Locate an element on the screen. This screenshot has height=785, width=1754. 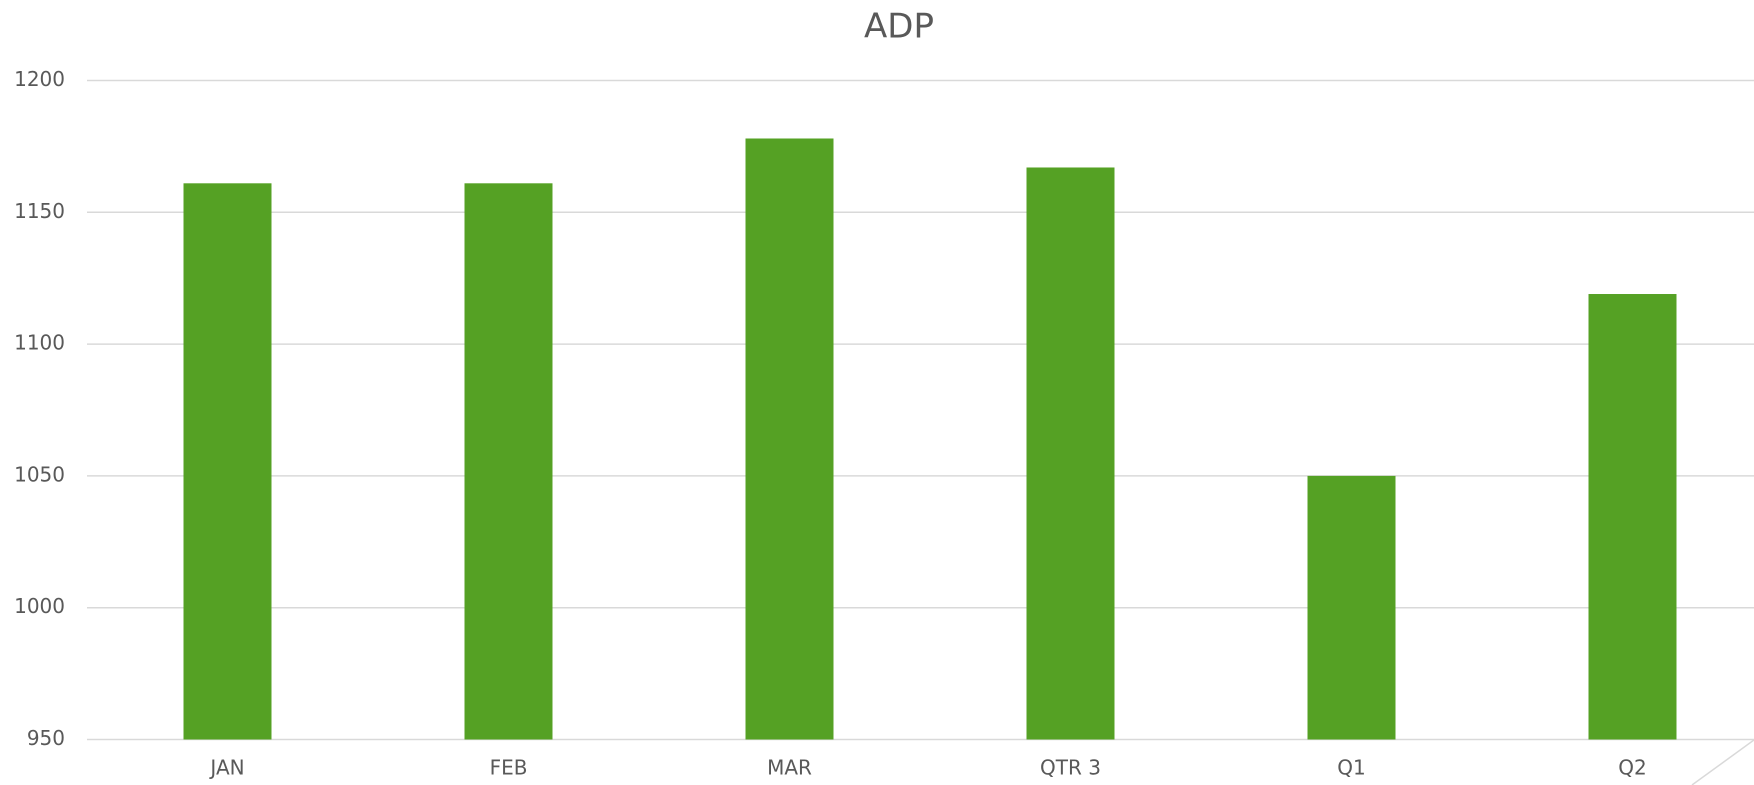
y-tick-label: 1100 is located at coordinates (39, 343).